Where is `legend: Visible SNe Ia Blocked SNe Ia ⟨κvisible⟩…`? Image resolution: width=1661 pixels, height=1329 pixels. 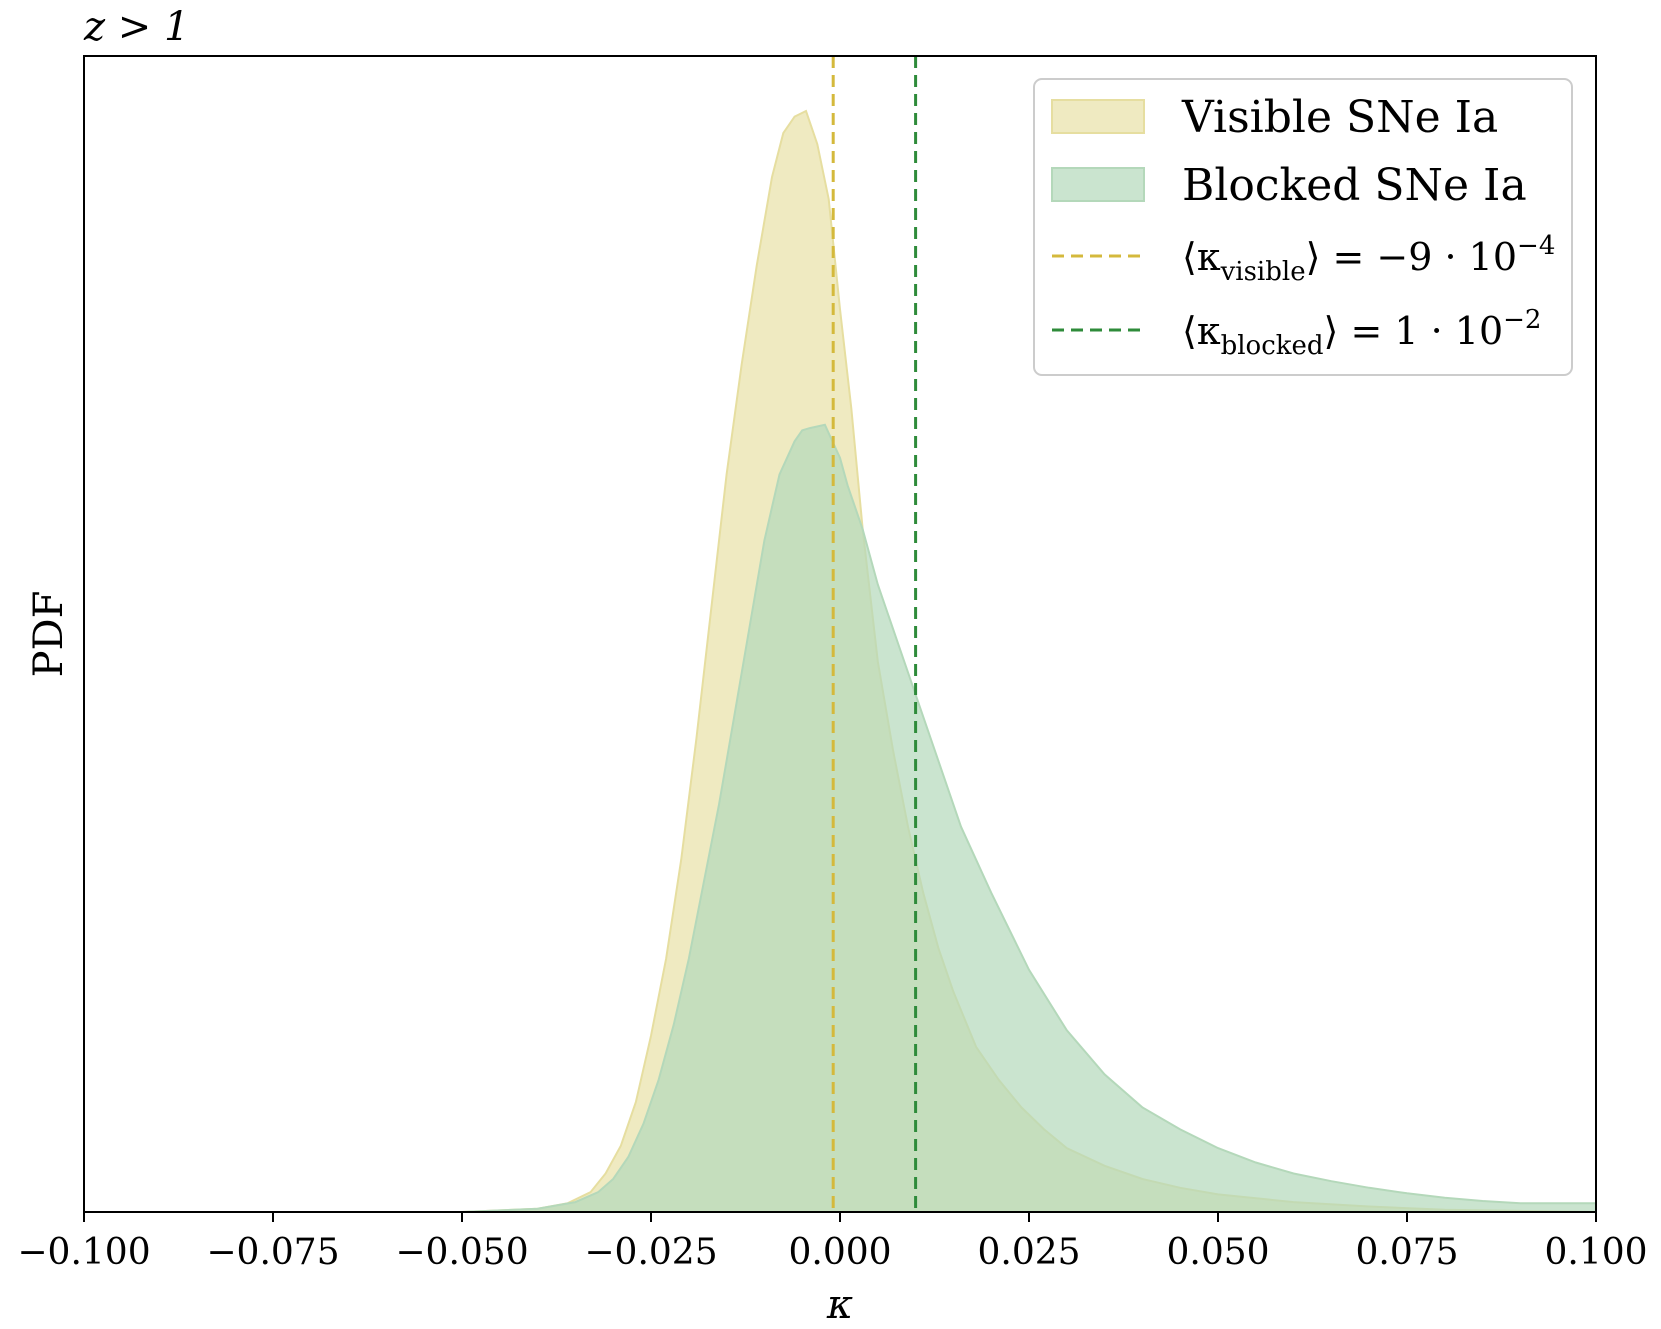
legend: Visible SNe Ia Blocked SNe Ia ⟨κvisible⟩… is located at coordinates (1303, 227).